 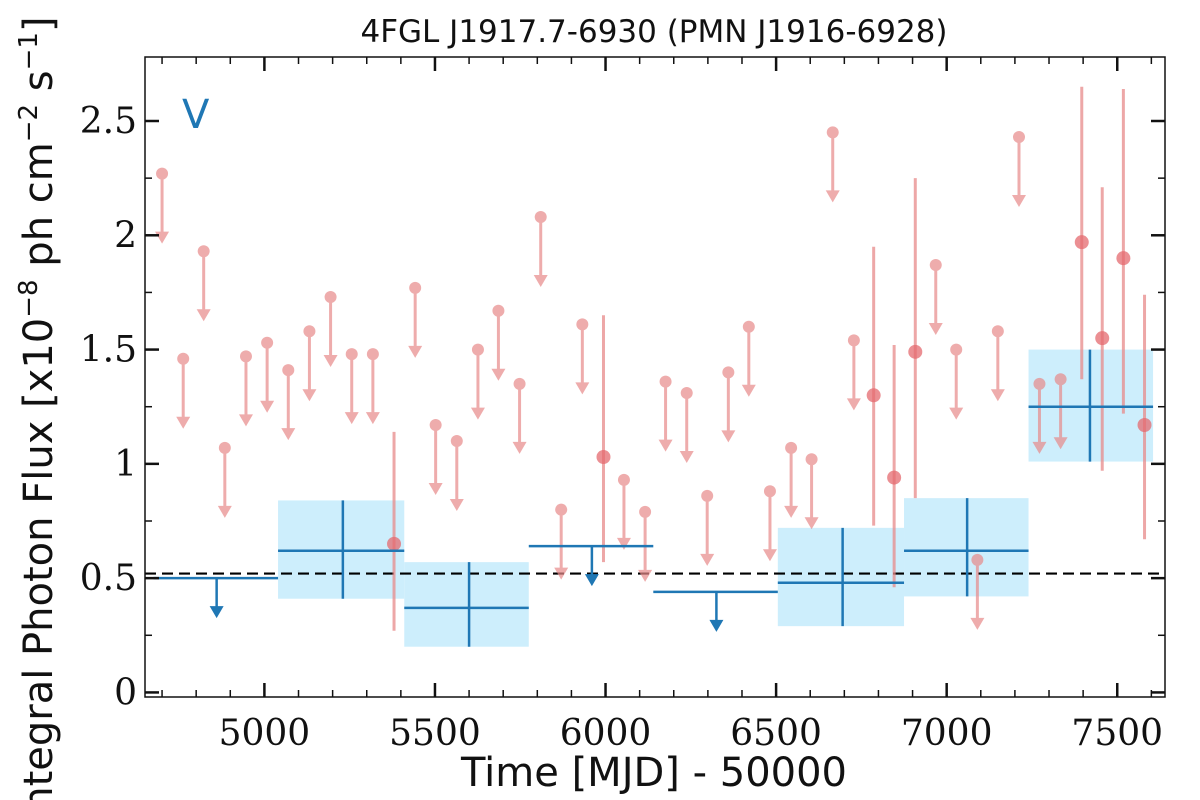 What do you see at coordinates (265, 733) in the screenshot?
I see `x-tick-label: 5000` at bounding box center [265, 733].